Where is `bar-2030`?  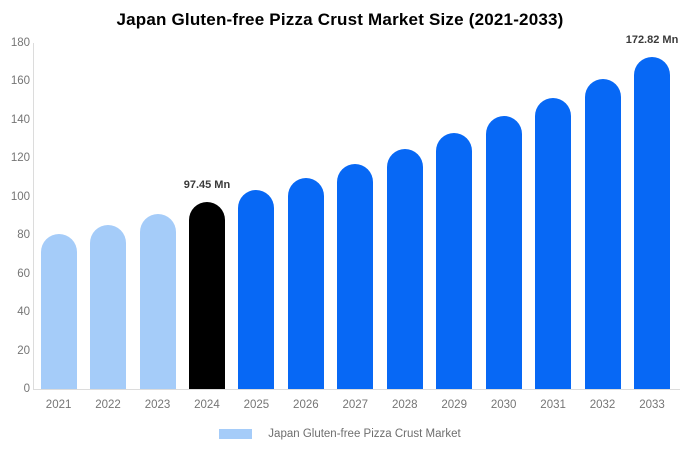
bar-2030 is located at coordinates (503, 252).